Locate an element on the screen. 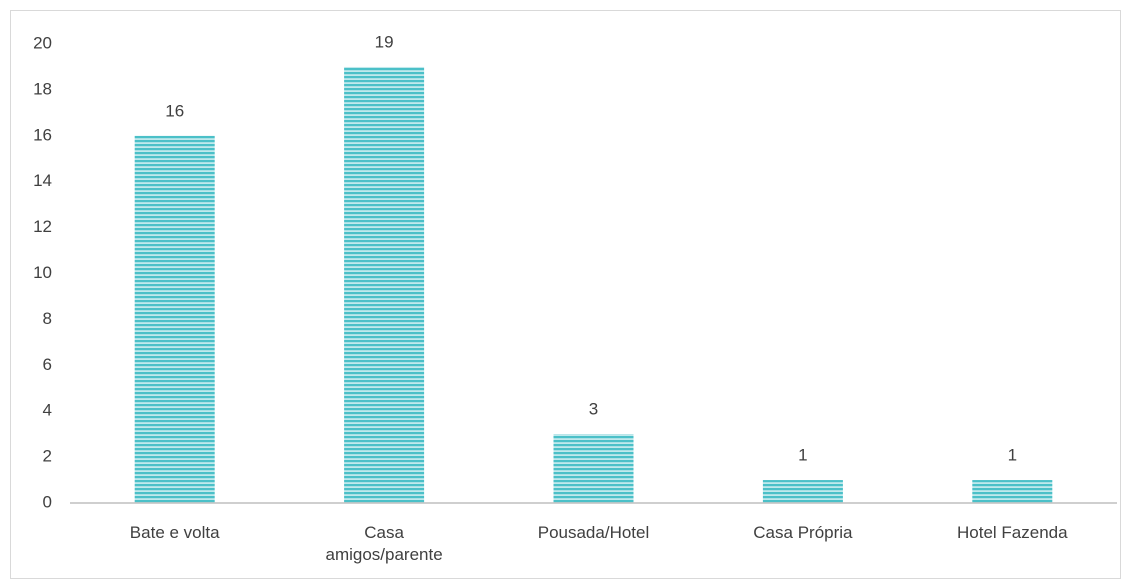  y-tick-label: 0 is located at coordinates (47, 501).